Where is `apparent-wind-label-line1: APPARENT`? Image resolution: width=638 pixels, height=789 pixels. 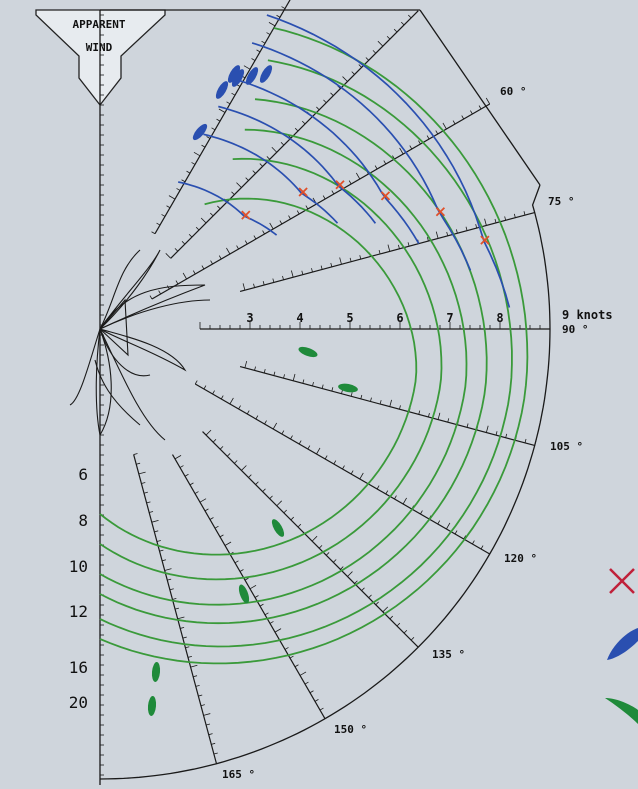
apparent-wind-label-line1: APPARENT is located at coordinates (99, 24).